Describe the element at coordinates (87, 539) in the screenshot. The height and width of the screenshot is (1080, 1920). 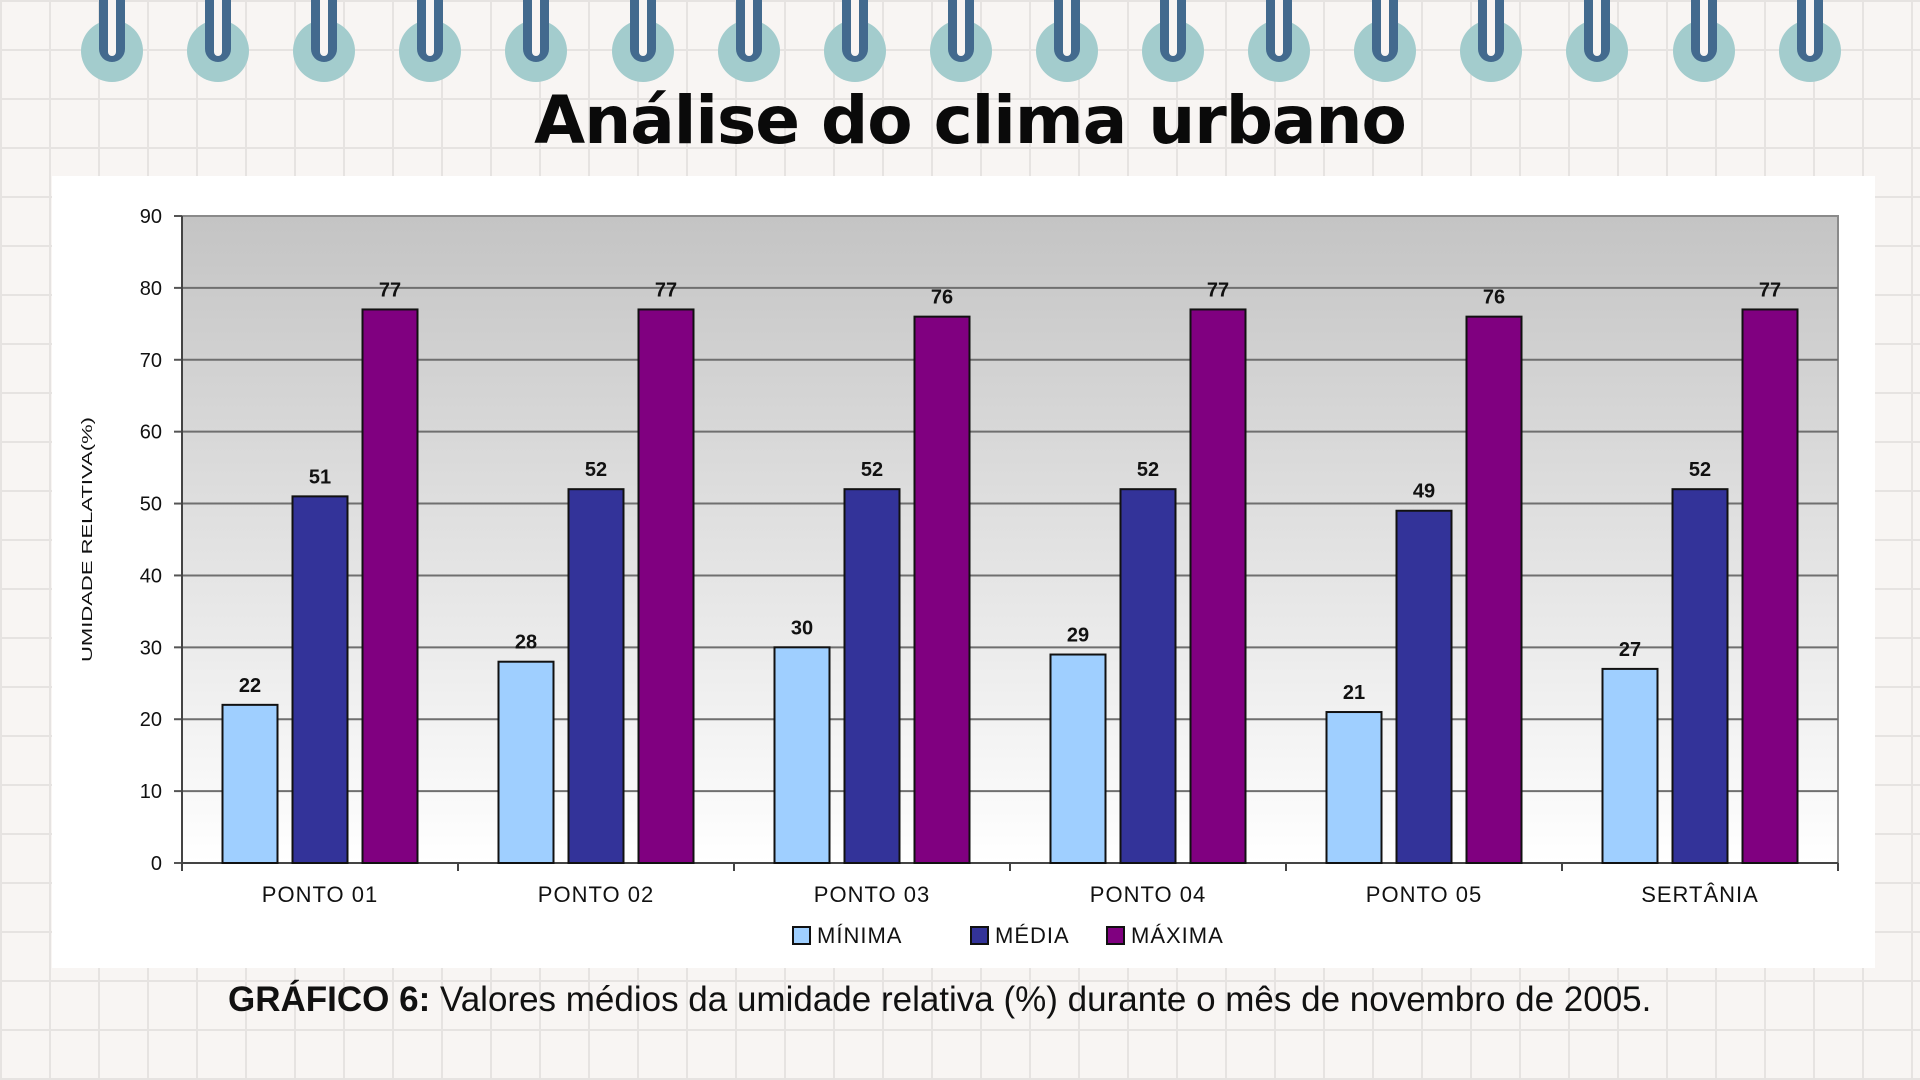
I see `y-axis-label: UMIDADE RELATIVA(%)` at that location.